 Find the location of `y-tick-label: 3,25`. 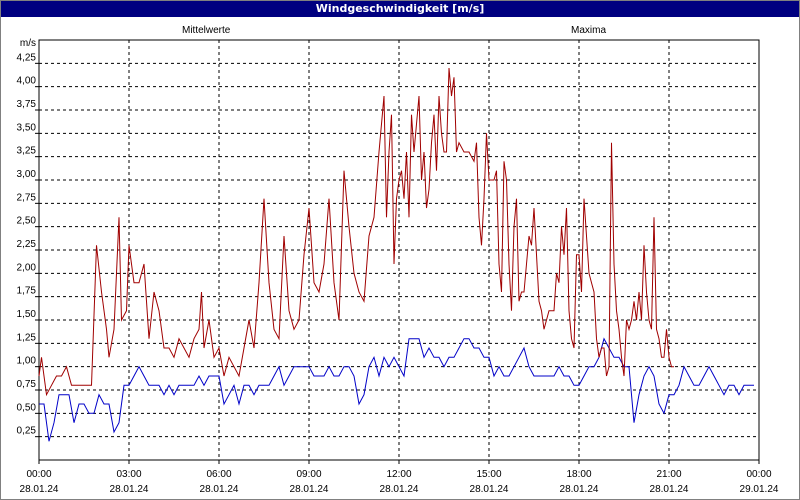

y-tick-label: 3,25 is located at coordinates (27, 151).